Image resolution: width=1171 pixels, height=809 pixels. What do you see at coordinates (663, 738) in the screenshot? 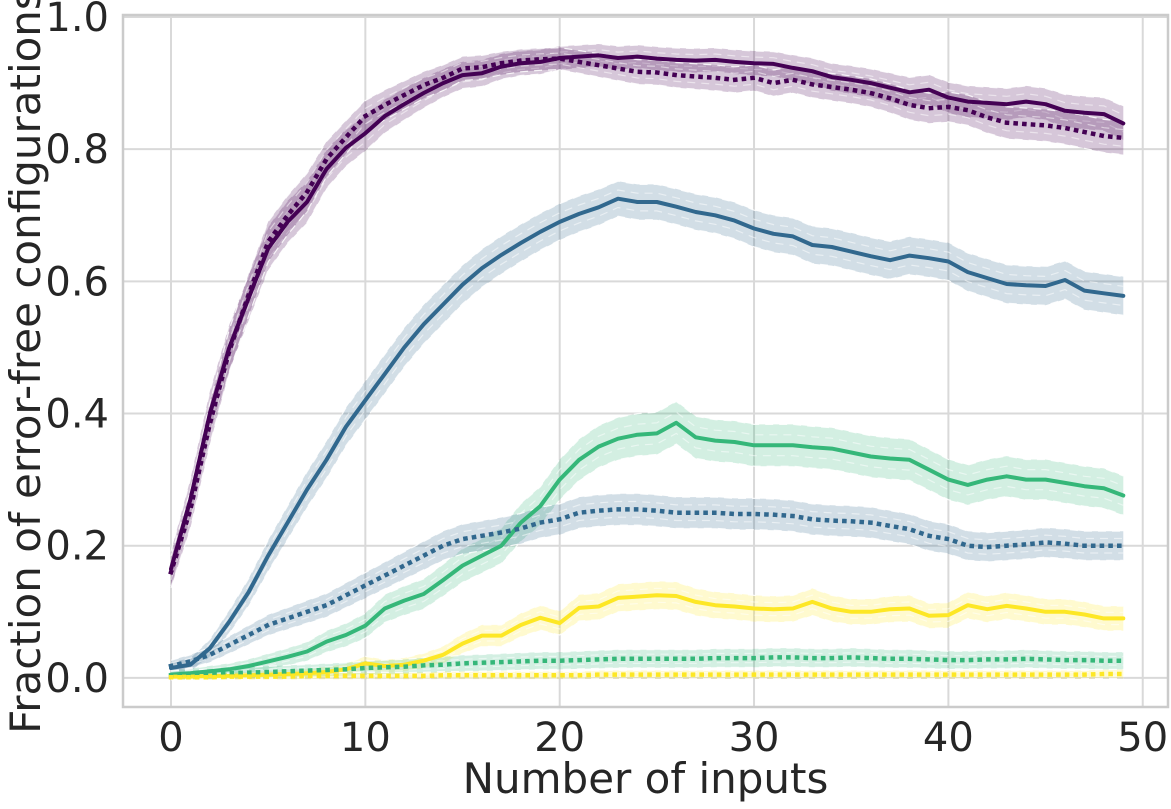
I see `x-tick-labels: 0 10 20 30 40 50` at bounding box center [663, 738].